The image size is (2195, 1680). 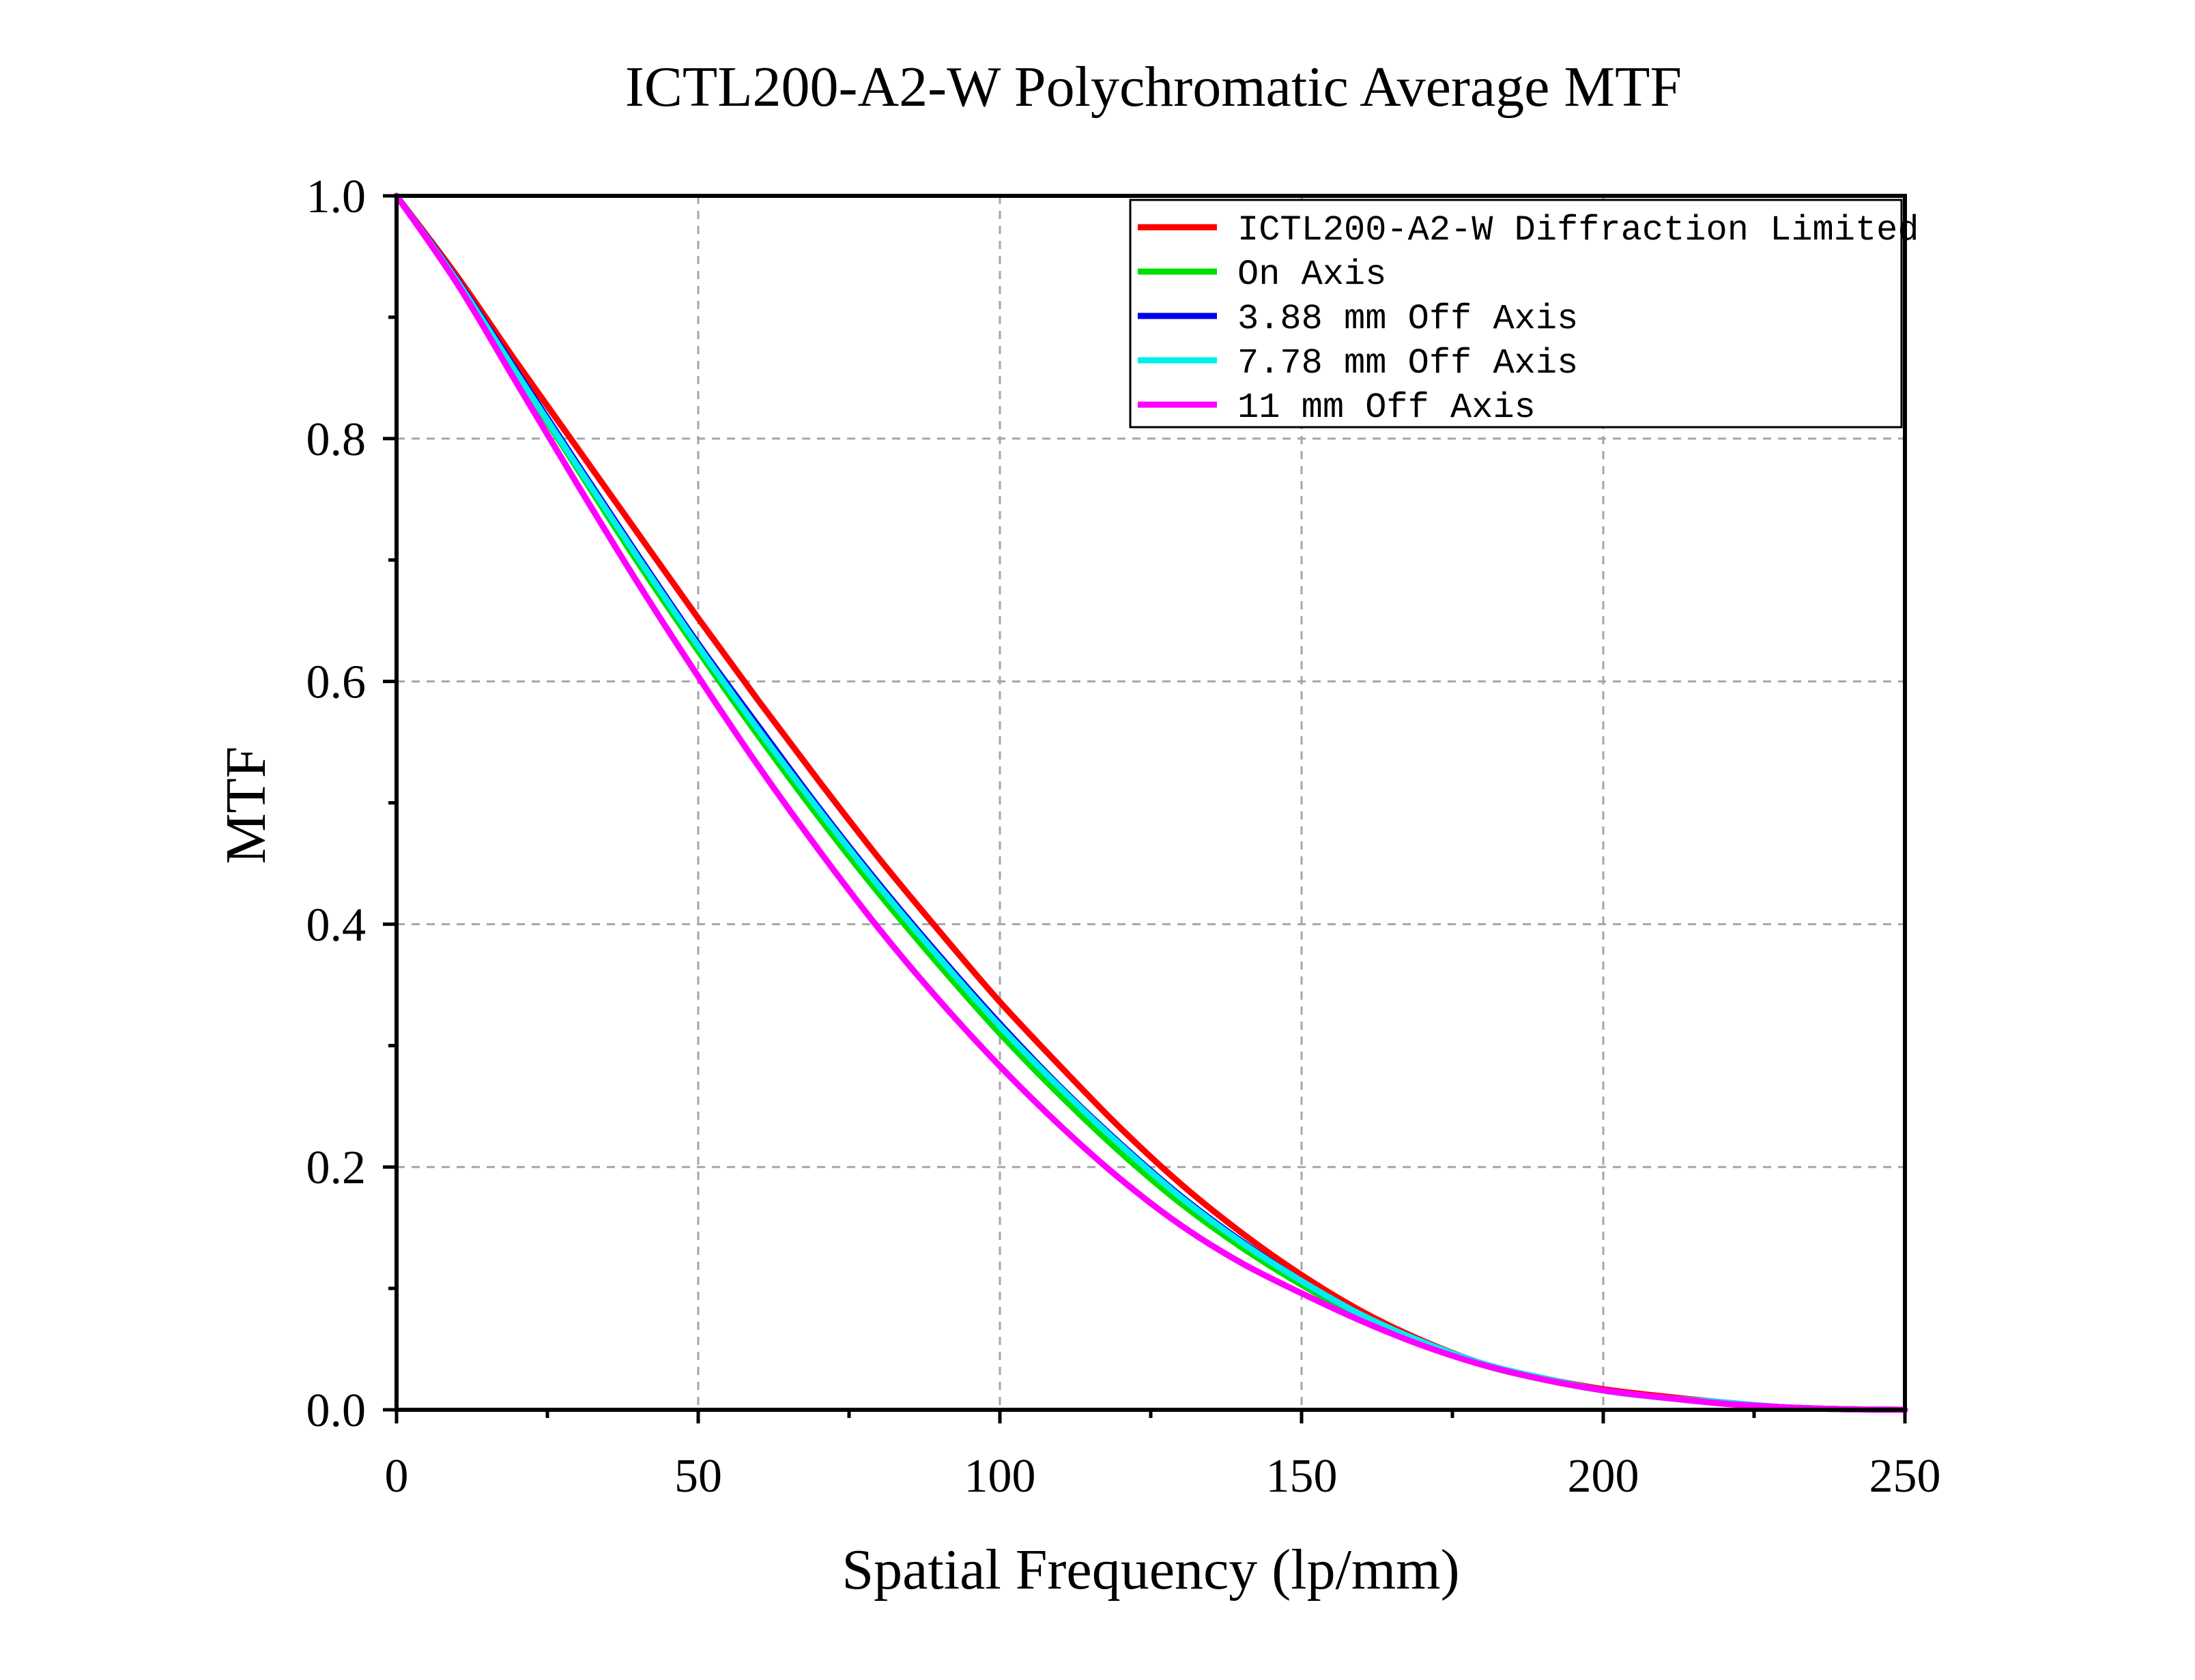 What do you see at coordinates (1000, 1476) in the screenshot?
I see `x-tick-label: 100` at bounding box center [1000, 1476].